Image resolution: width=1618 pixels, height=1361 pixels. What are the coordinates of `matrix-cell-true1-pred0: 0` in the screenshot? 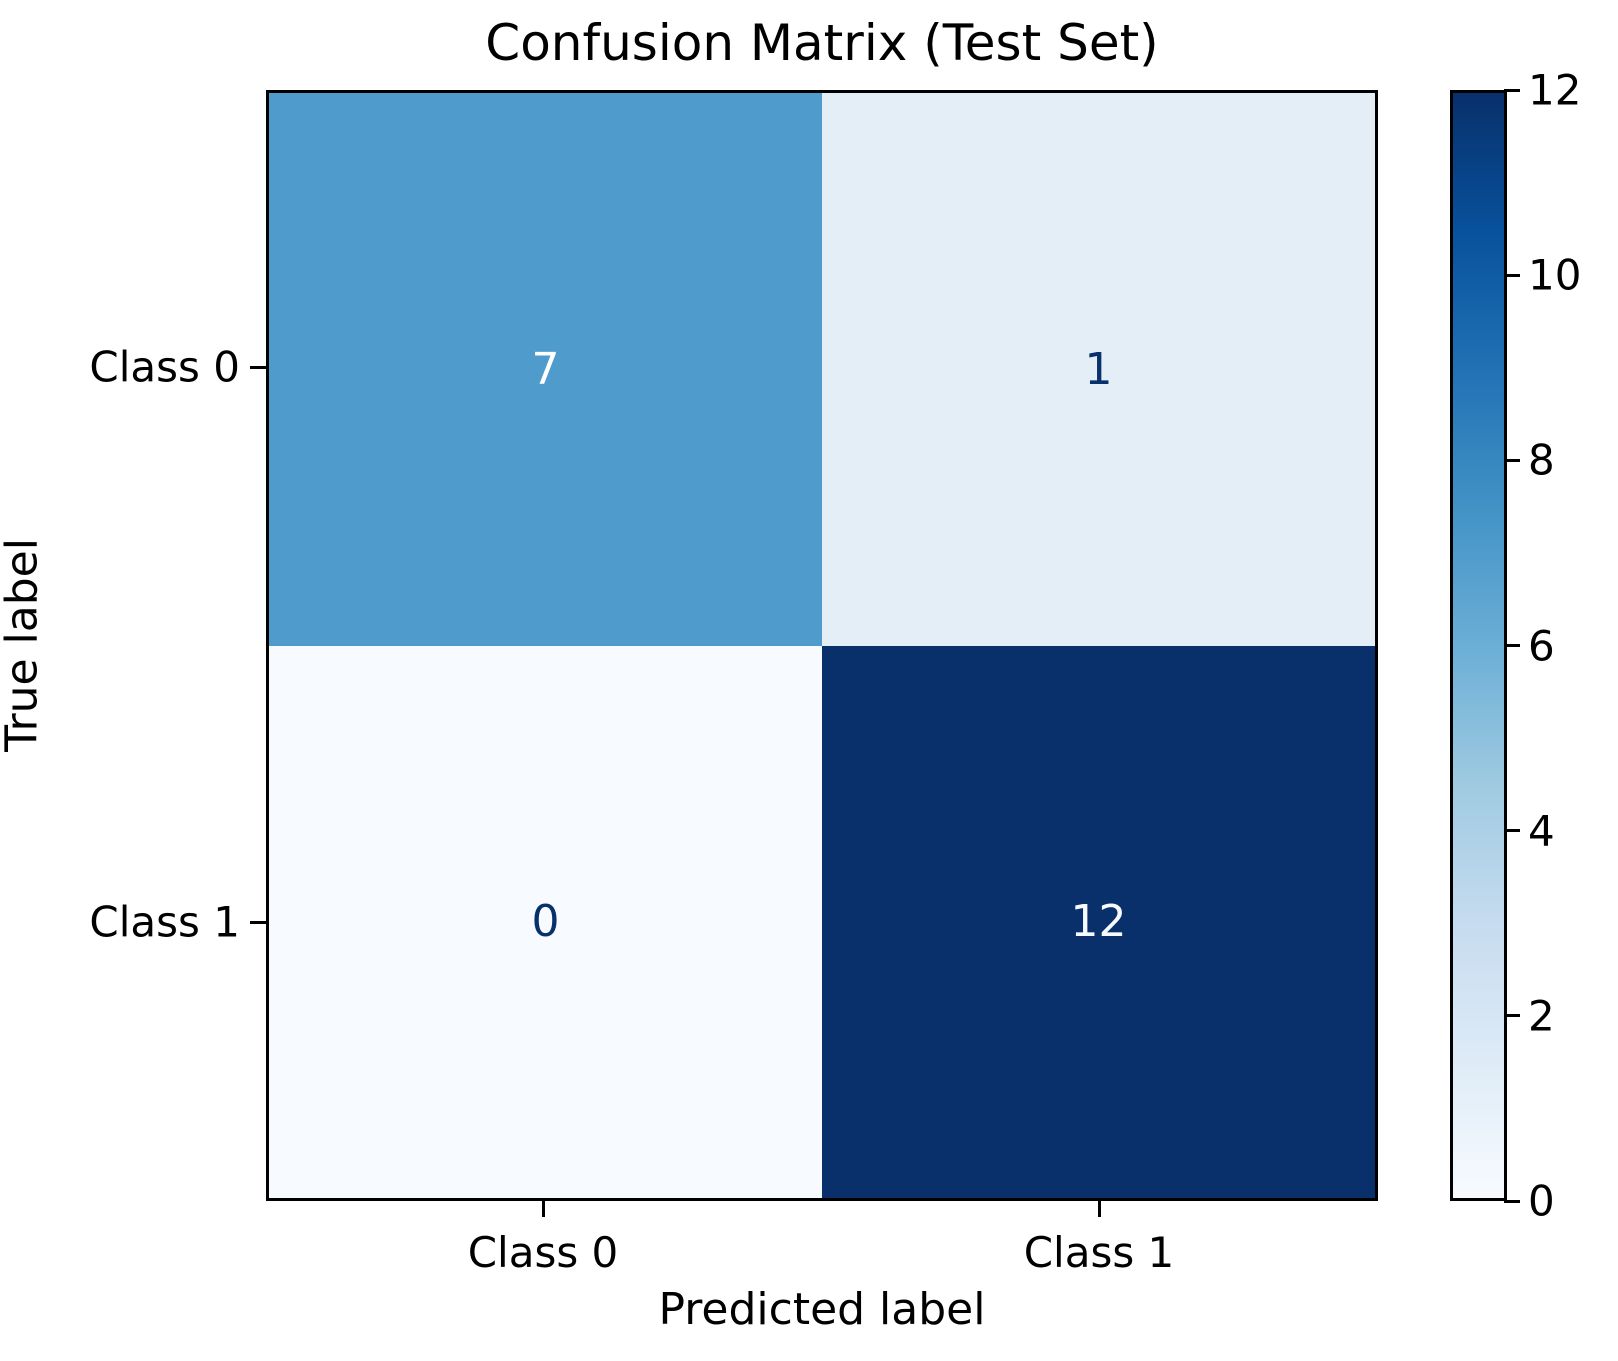 It's located at (545, 921).